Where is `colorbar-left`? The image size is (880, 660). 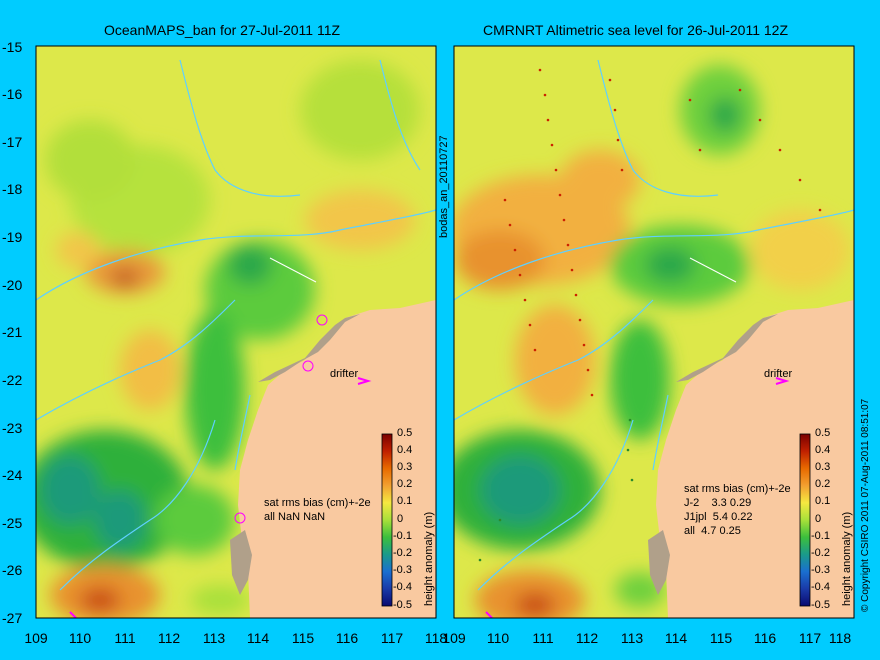
colorbar-left is located at coordinates (387, 520).